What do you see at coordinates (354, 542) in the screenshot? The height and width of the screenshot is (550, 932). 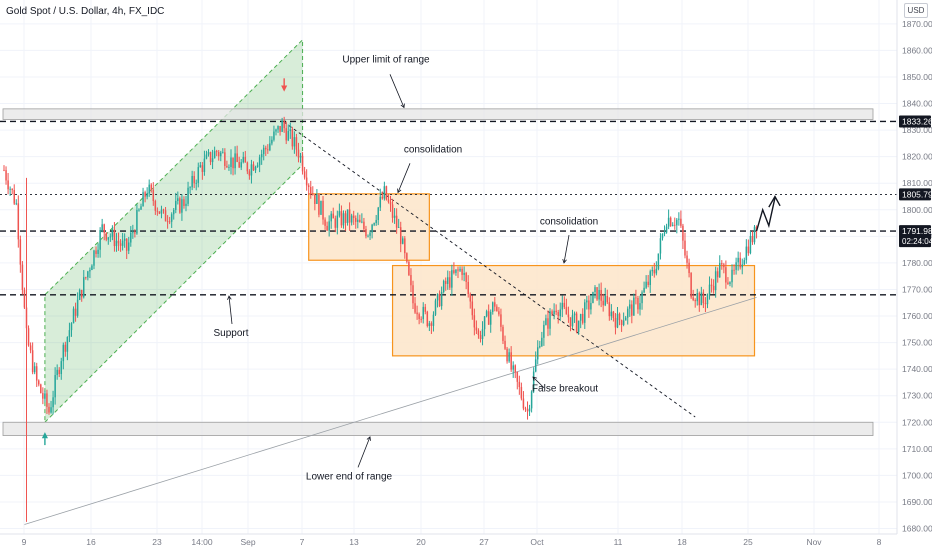 I see `x-tick-label: 13` at bounding box center [354, 542].